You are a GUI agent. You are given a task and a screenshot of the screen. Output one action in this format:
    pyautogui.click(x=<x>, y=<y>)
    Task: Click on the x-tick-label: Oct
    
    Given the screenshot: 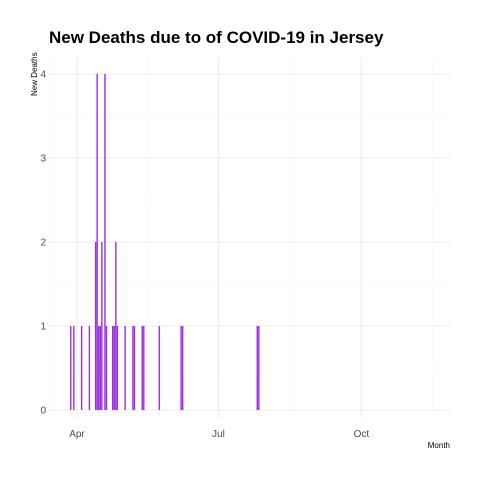 What is the action you would take?
    pyautogui.click(x=362, y=434)
    